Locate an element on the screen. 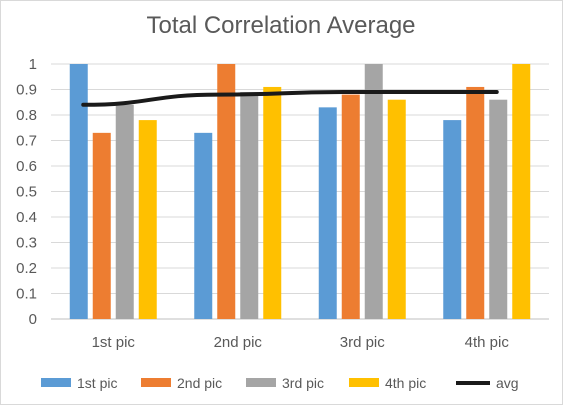 Image resolution: width=563 pixels, height=405 pixels. bar-3rd-pic-3rd-pic is located at coordinates (373, 191).